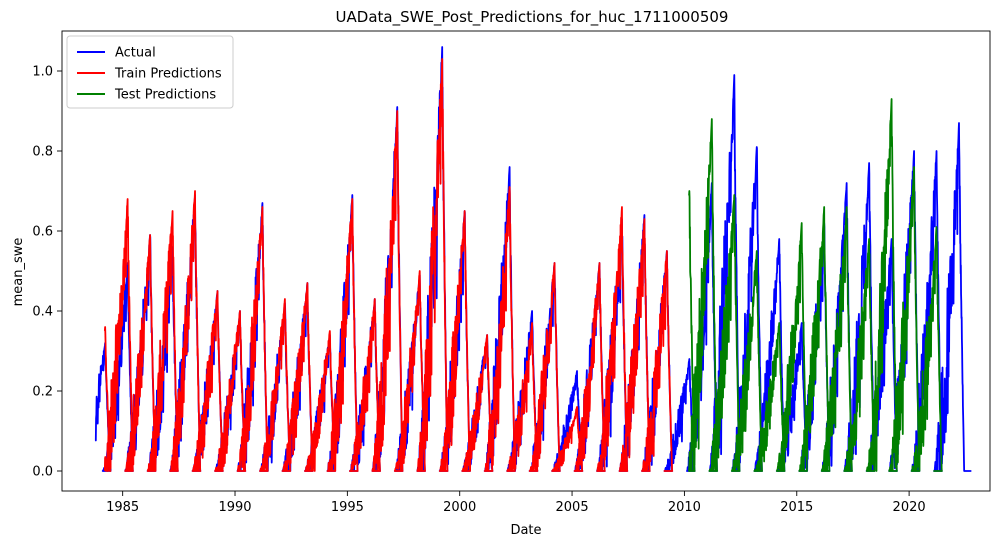 Image resolution: width=1001 pixels, height=545 pixels. What do you see at coordinates (122, 507) in the screenshot?
I see `x-tick-label: 1985` at bounding box center [122, 507].